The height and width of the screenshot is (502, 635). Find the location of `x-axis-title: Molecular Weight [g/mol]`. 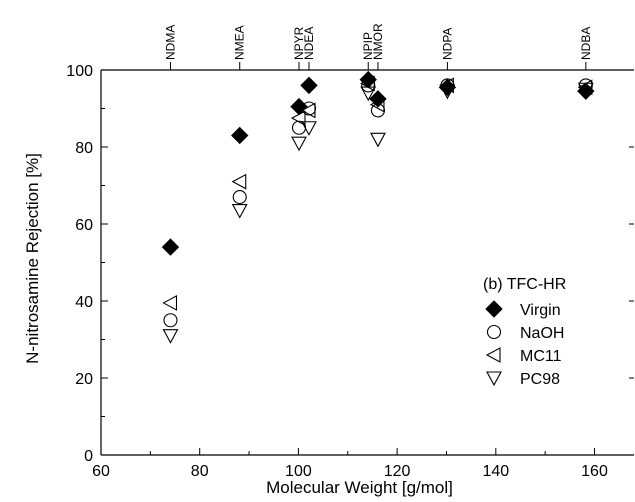

x-axis-title: Molecular Weight [g/mol] is located at coordinates (359, 487).